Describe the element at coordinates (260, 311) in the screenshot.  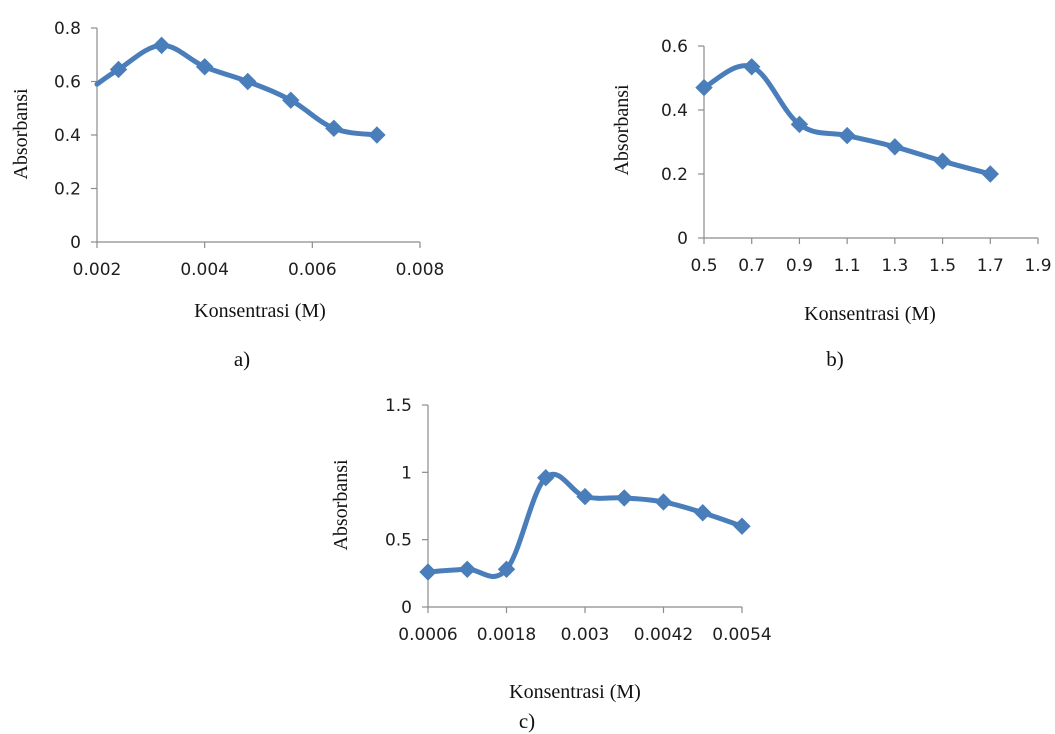
I see `x-axis-title-a: Konsentrasi (M)` at that location.